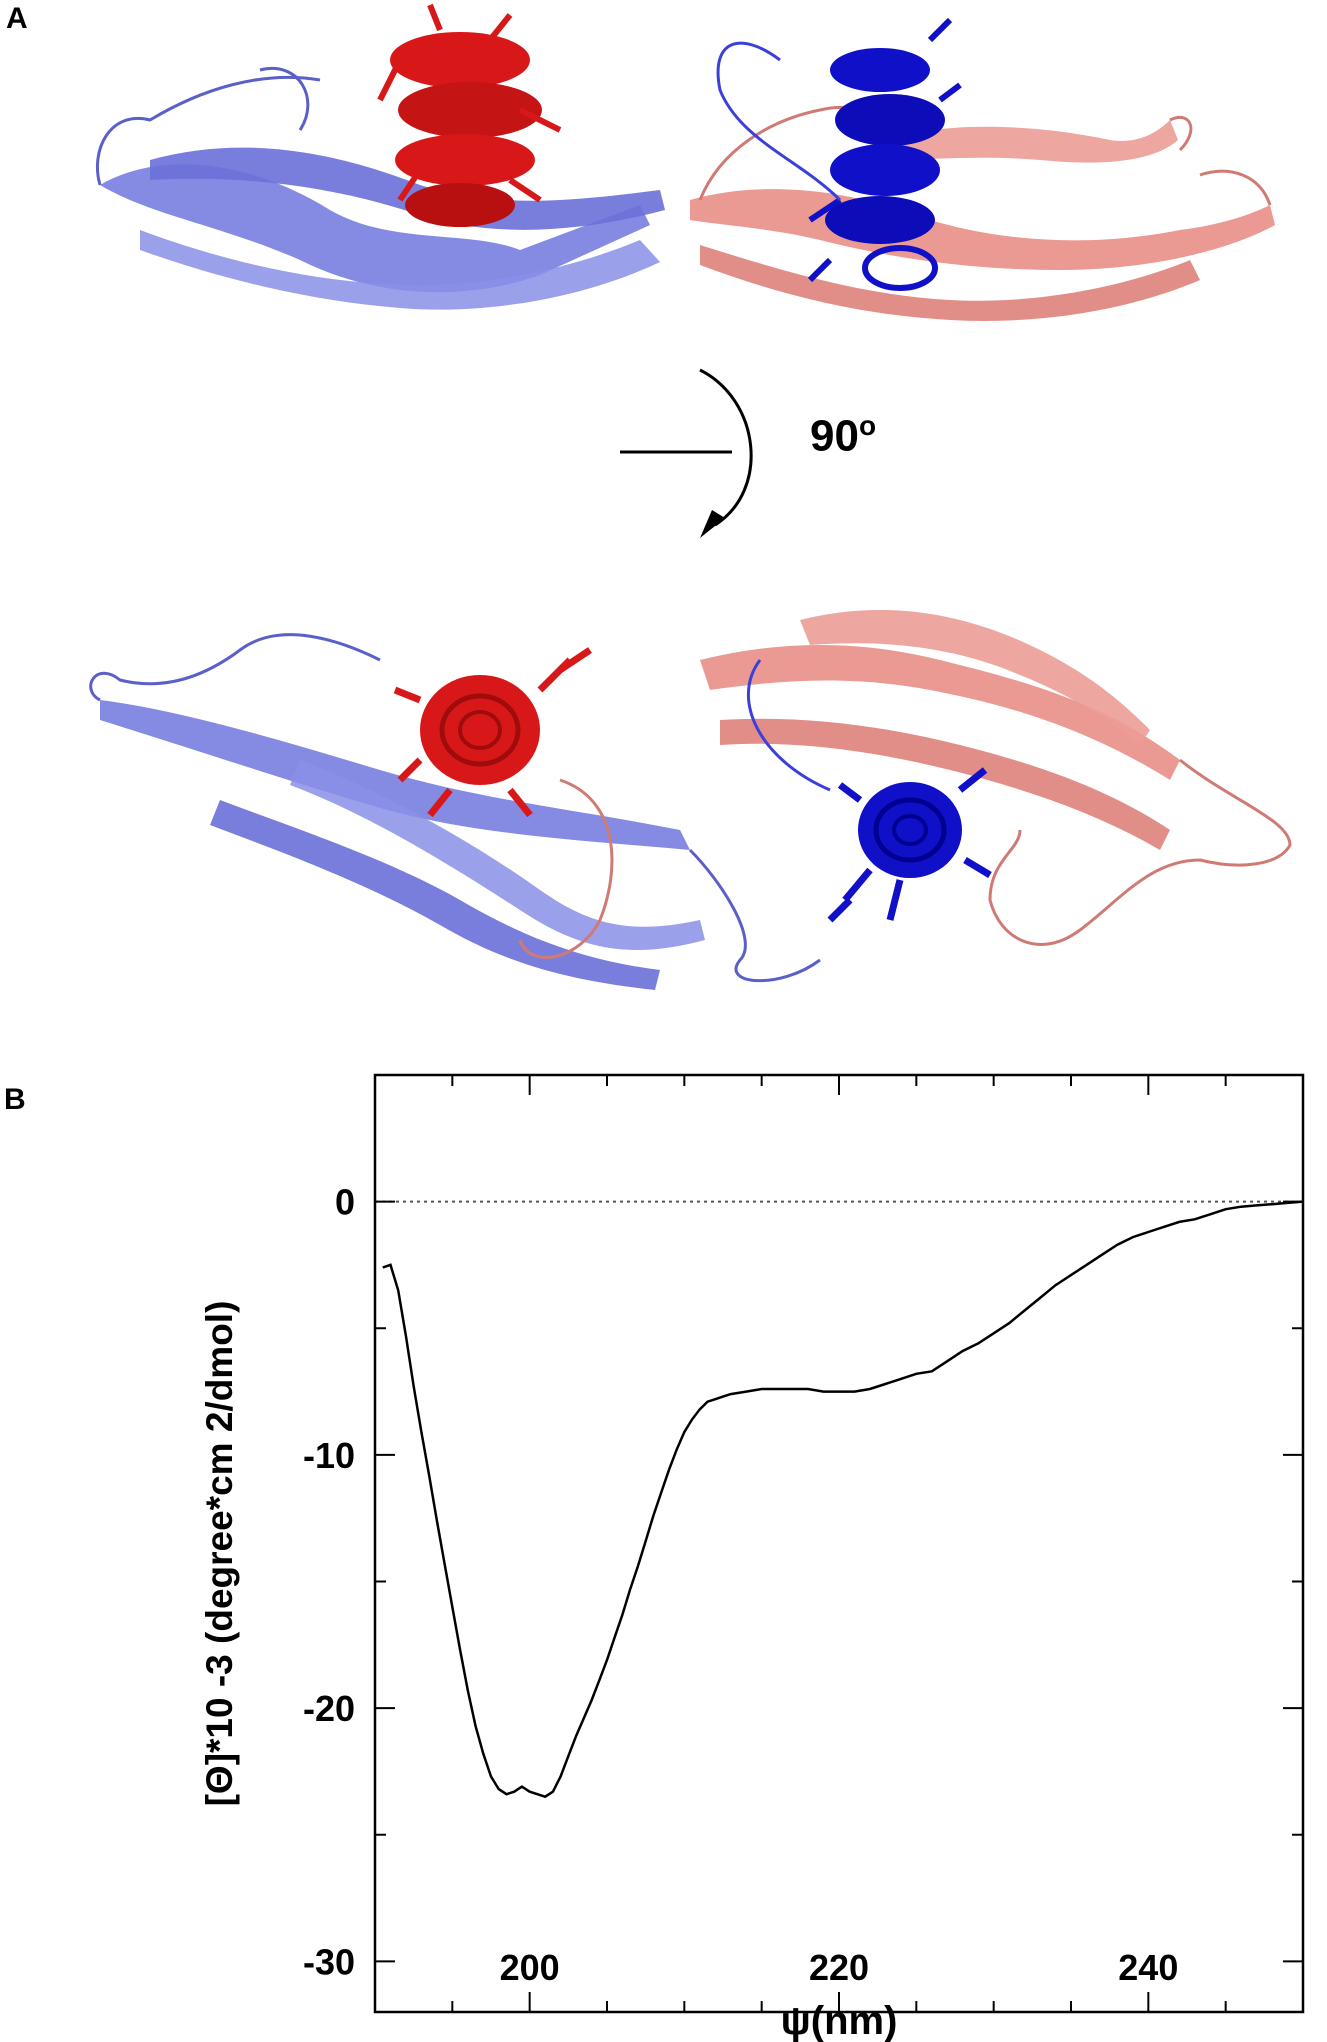 The width and height of the screenshot is (1327, 2042). Describe the element at coordinates (15, 1099) in the screenshot. I see `panel-b-label: B` at that location.